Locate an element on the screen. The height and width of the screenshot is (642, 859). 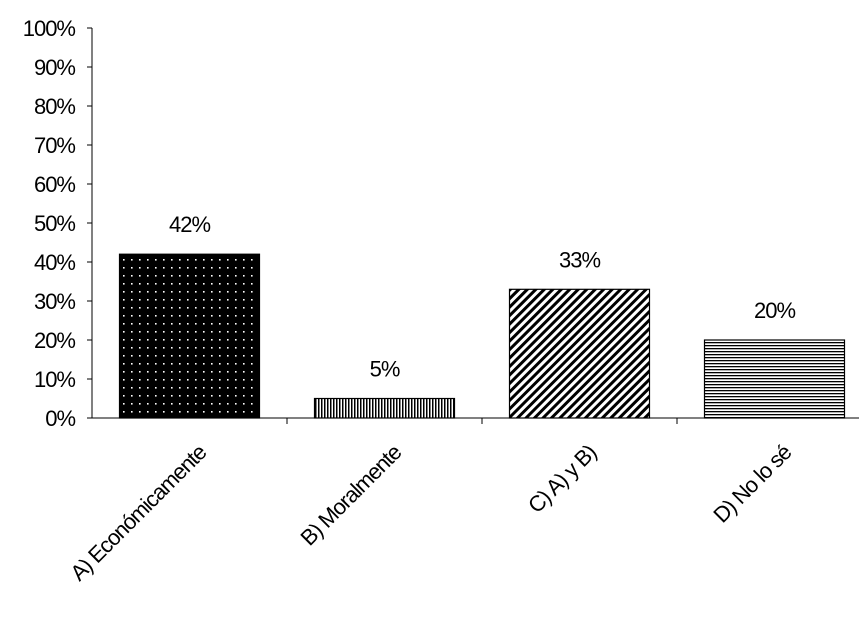
y-tick-label: 0% is located at coordinates (60, 418).